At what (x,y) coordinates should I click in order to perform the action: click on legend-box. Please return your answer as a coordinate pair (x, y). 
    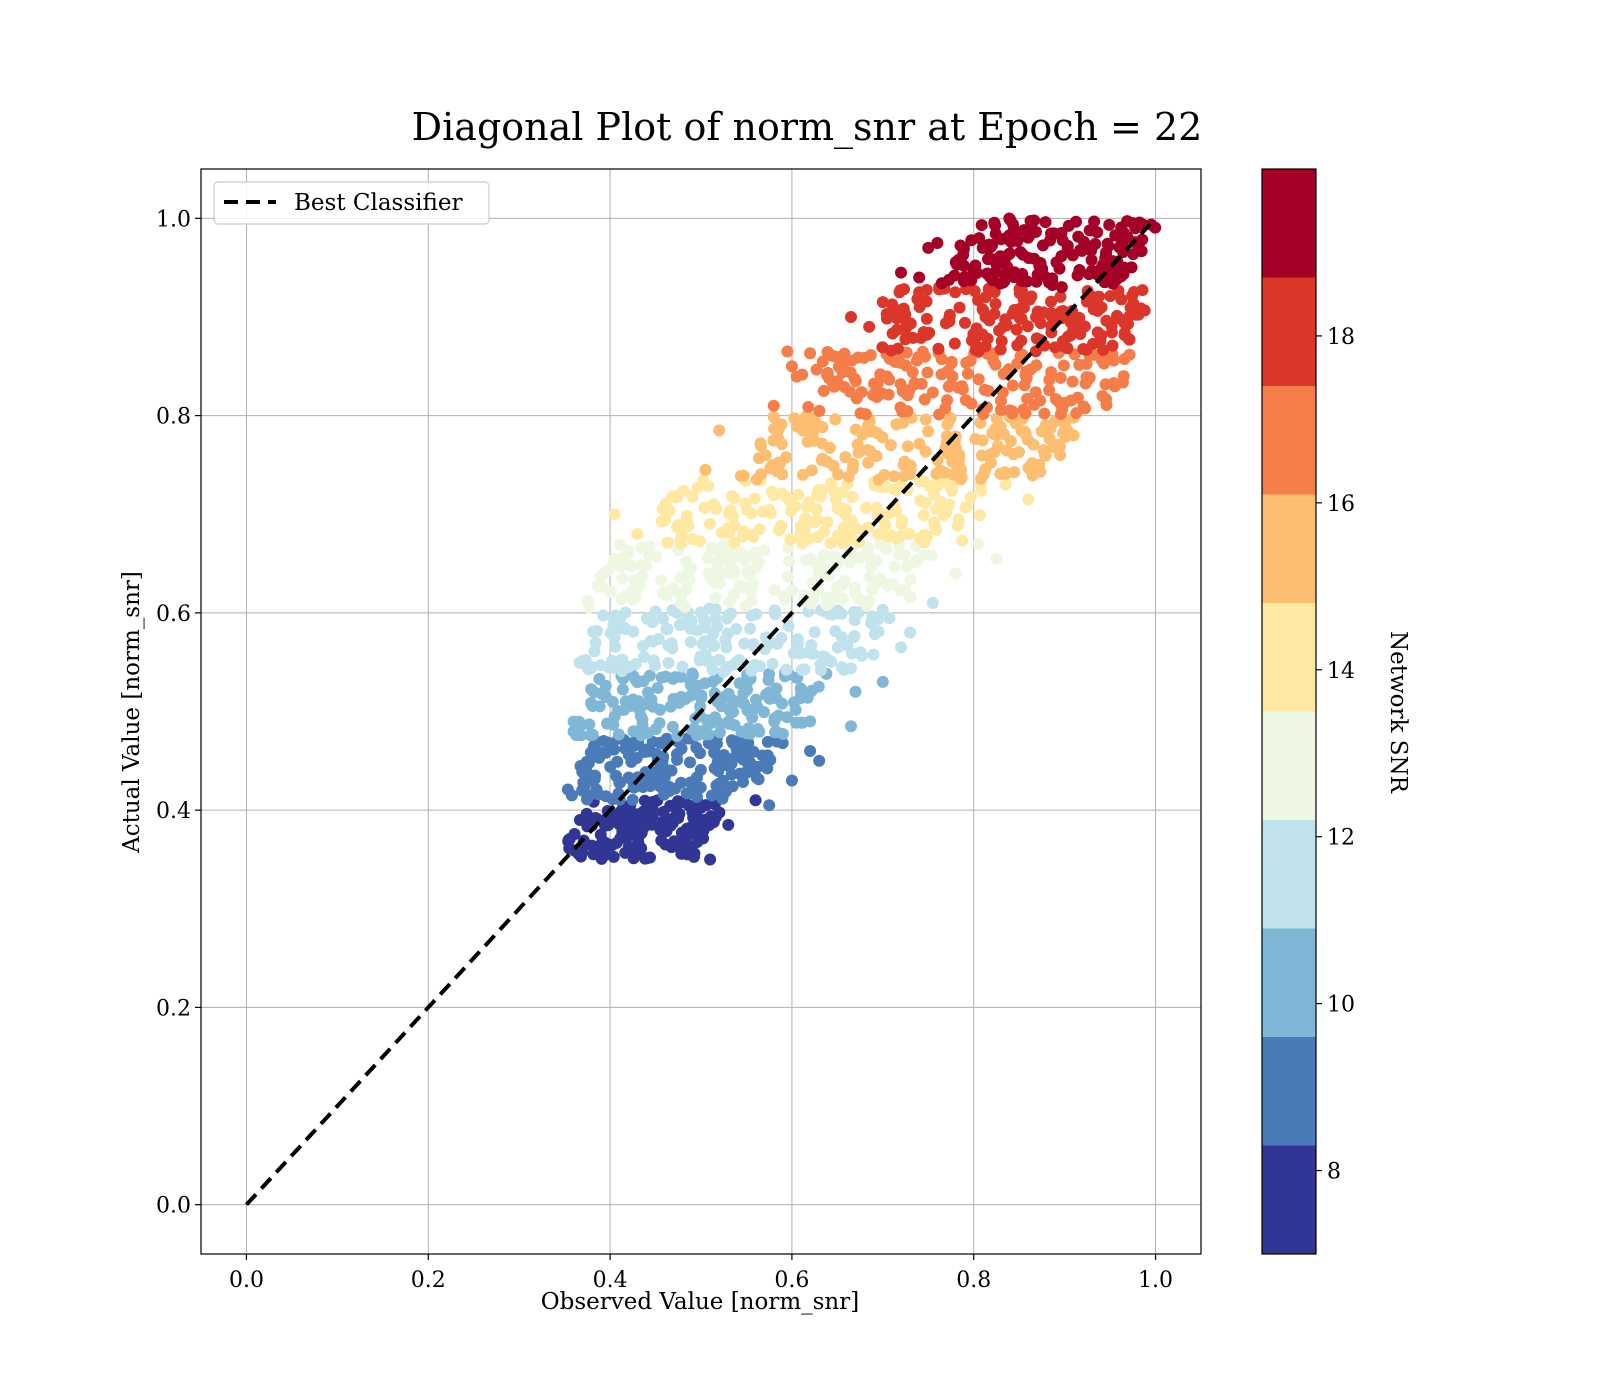
    Looking at the image, I should click on (351, 203).